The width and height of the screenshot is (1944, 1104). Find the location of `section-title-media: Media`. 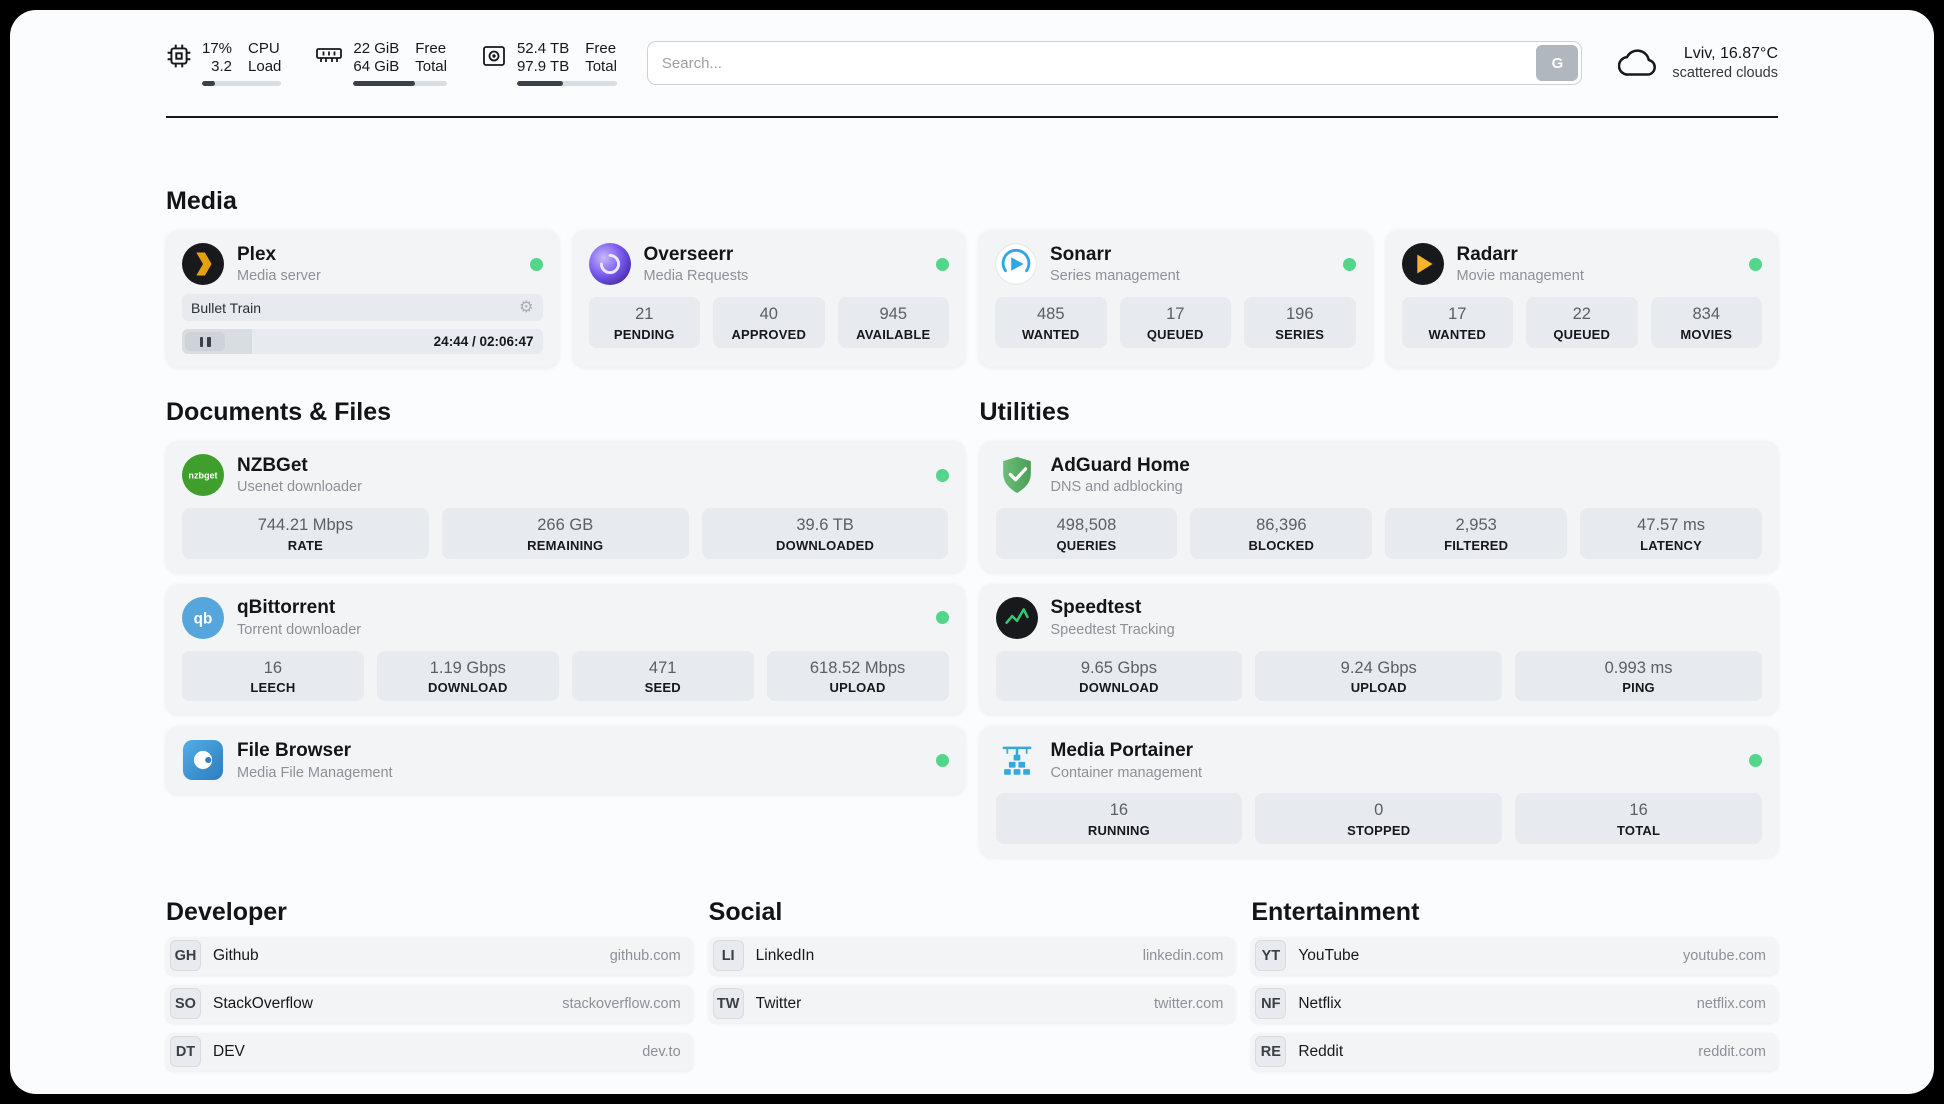

section-title-media: Media is located at coordinates (201, 201).